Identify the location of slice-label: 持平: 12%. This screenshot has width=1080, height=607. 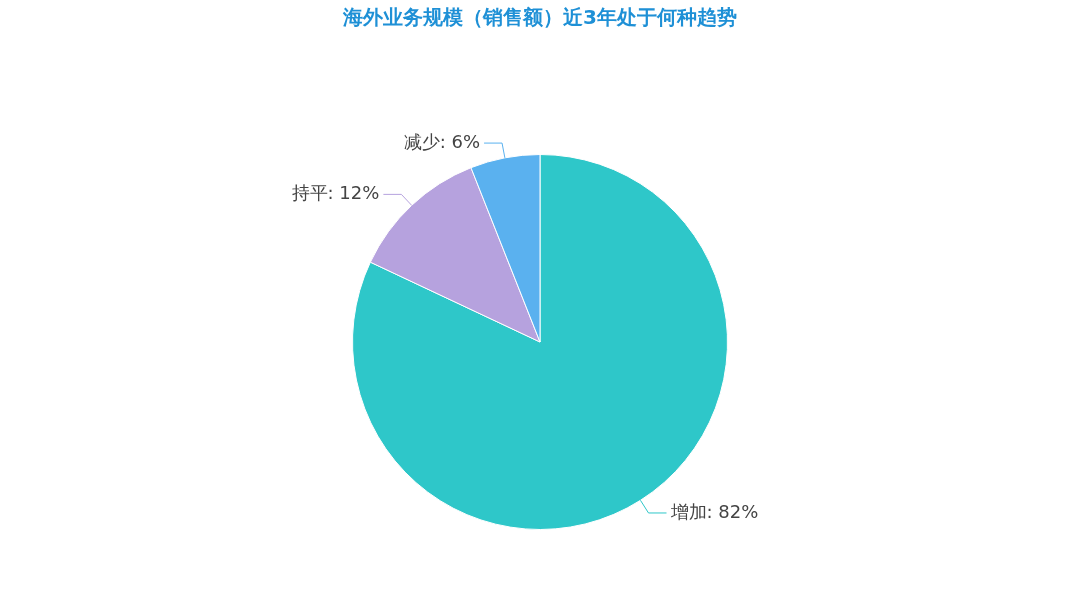
(335, 193).